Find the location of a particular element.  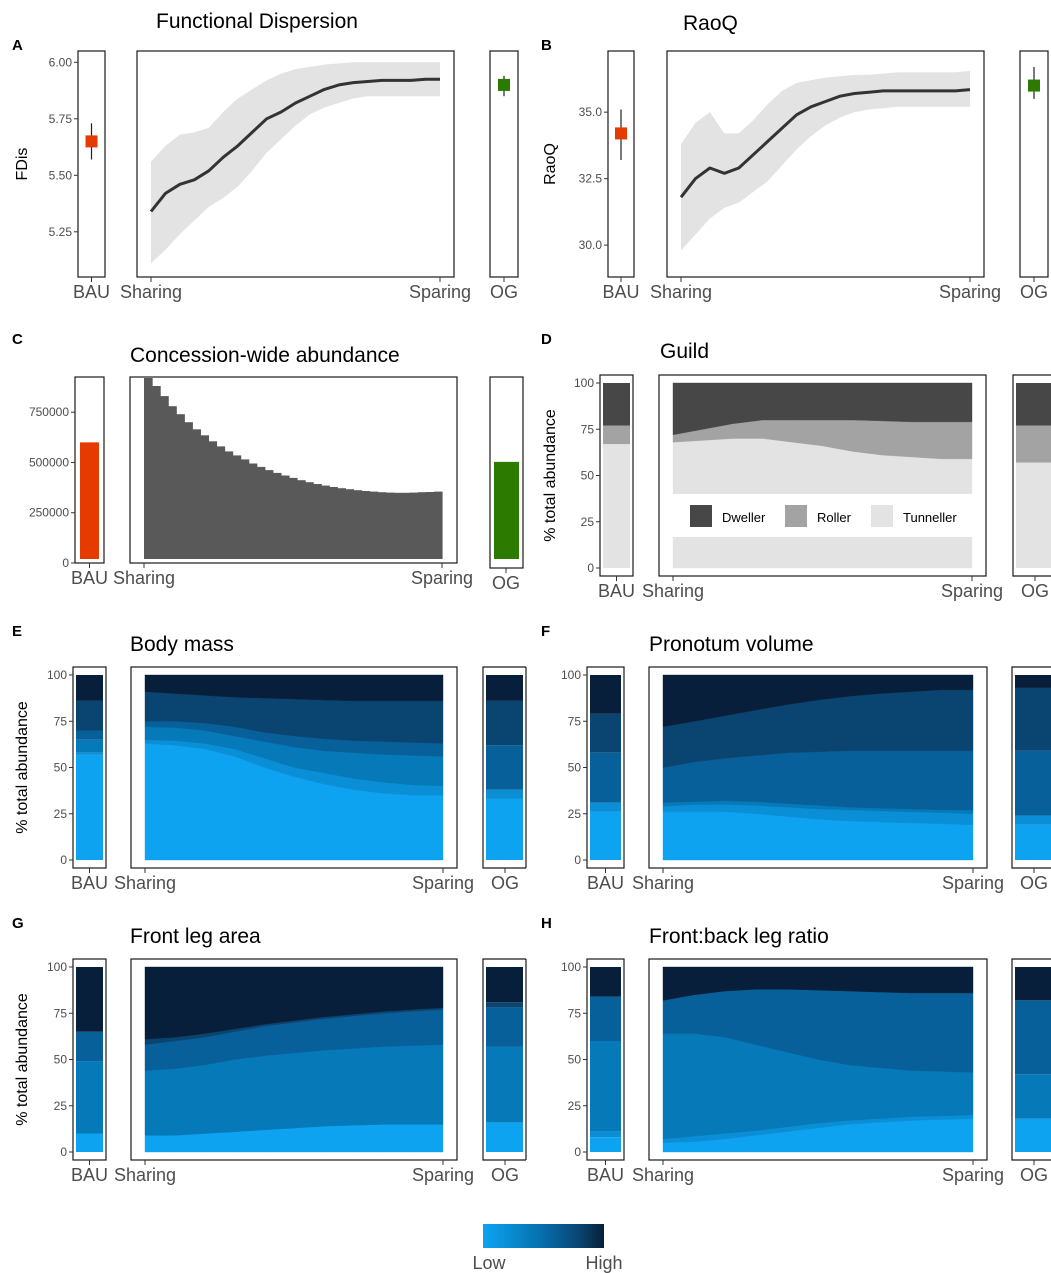

y-axis-label-B: RaoQ is located at coordinates (550, 164).